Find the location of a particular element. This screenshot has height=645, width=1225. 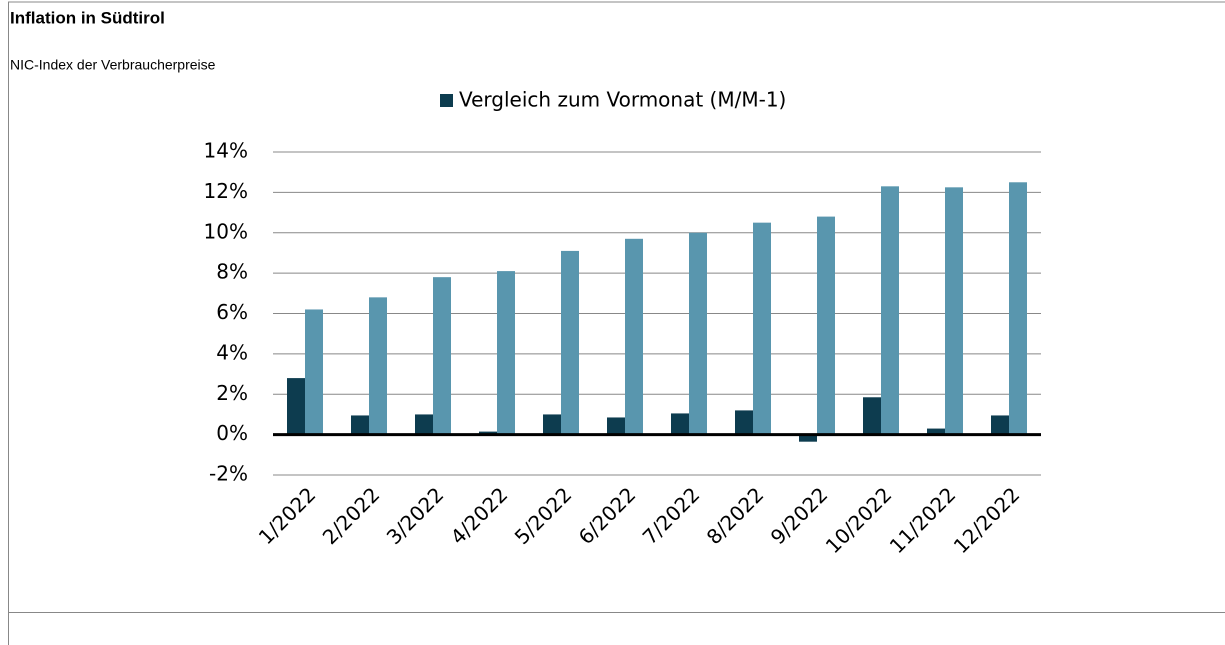

x-tick-label: 1/2022 is located at coordinates (287, 515).